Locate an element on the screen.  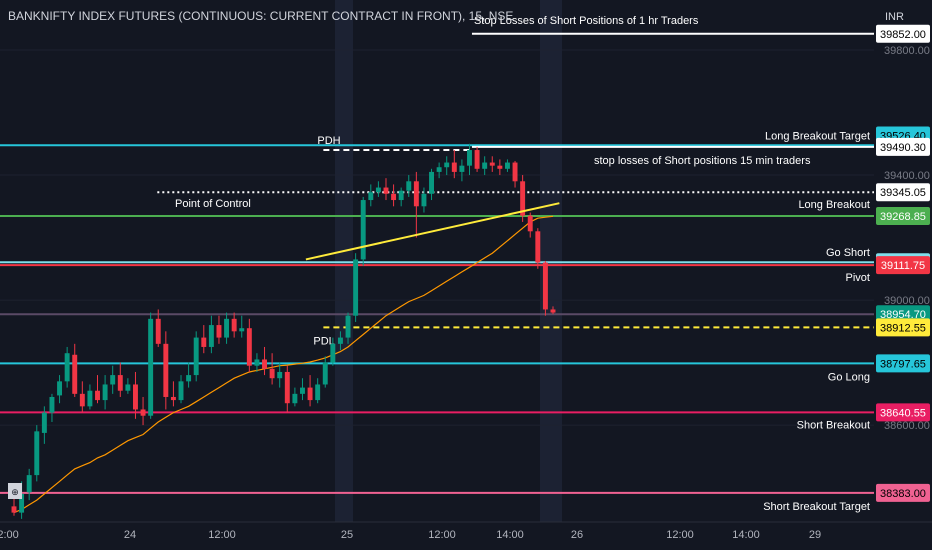
trendline-segment is located at coordinates (432, 231).